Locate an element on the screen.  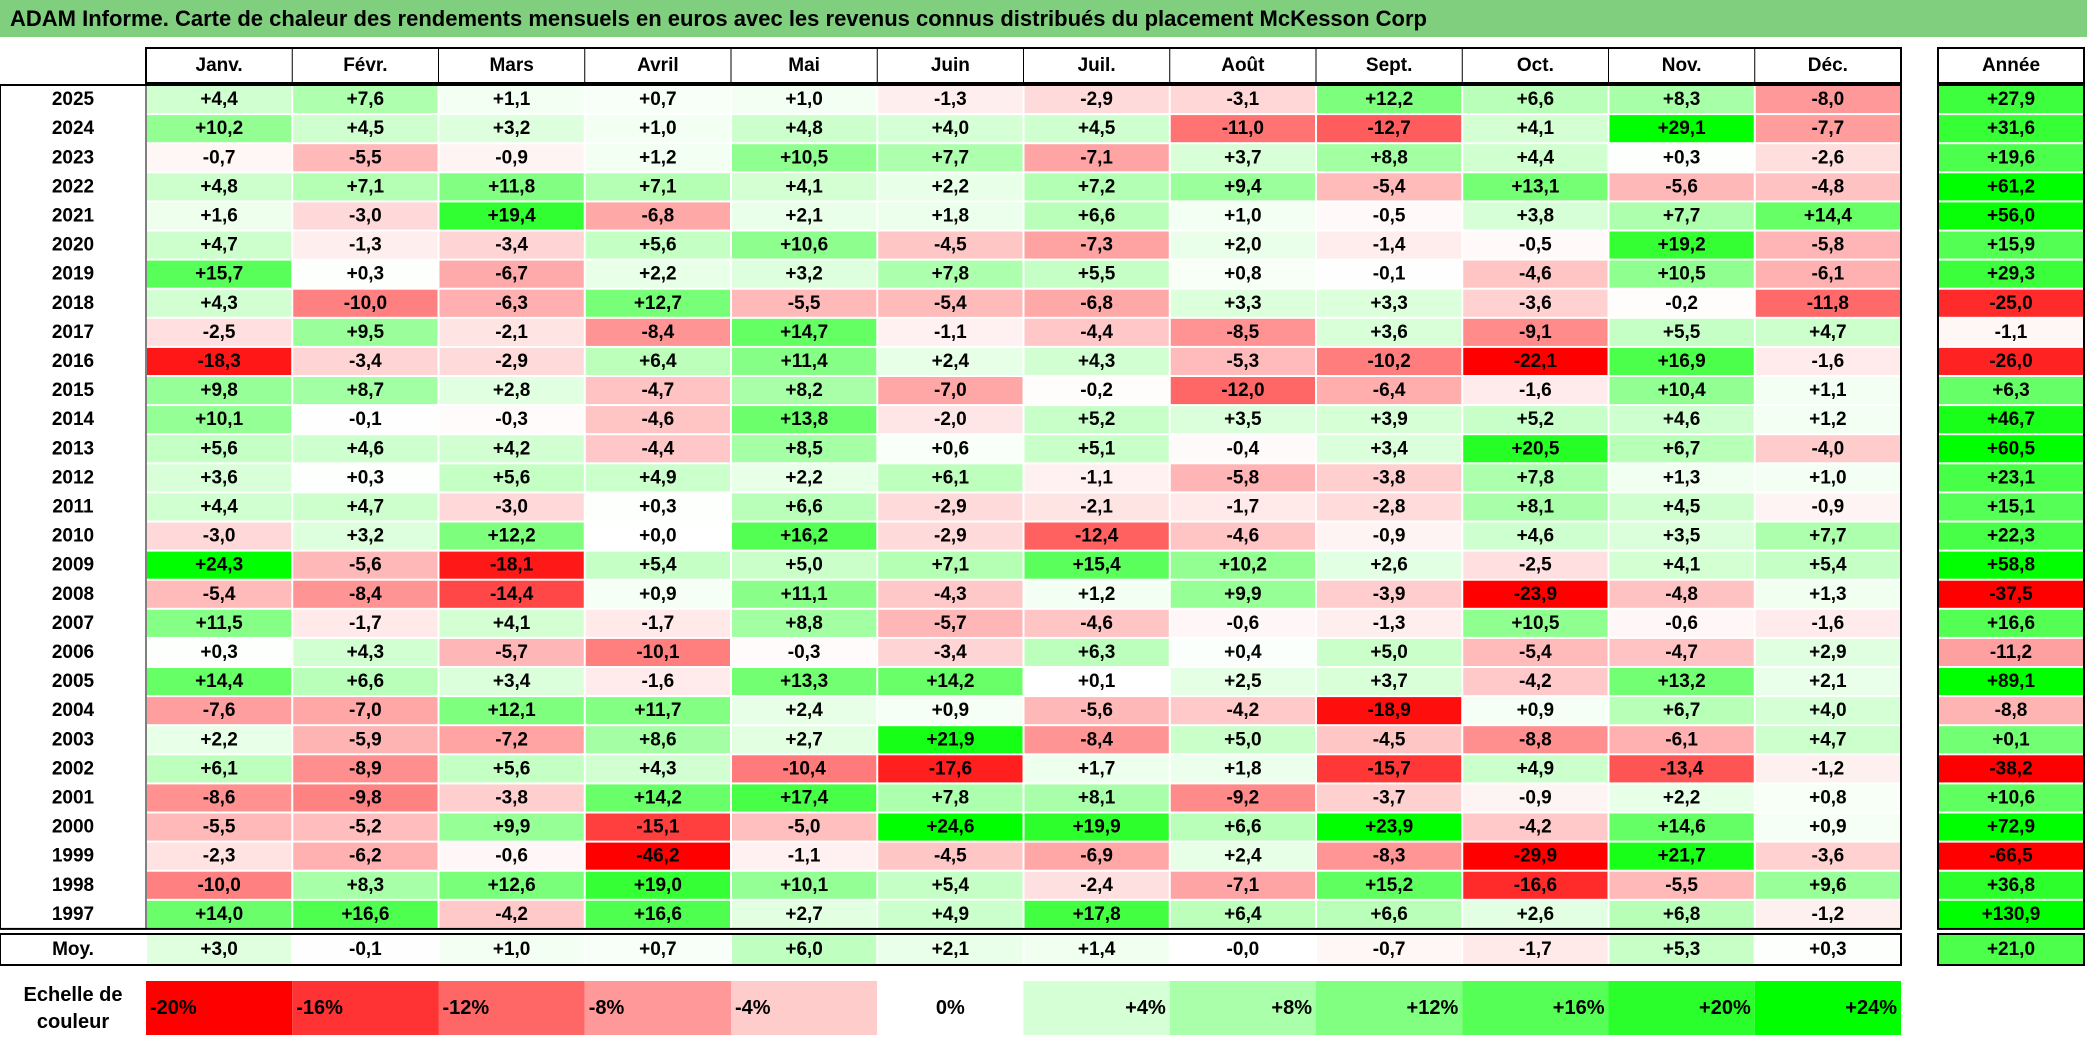
month-header-9: Oct. is located at coordinates (1535, 65).